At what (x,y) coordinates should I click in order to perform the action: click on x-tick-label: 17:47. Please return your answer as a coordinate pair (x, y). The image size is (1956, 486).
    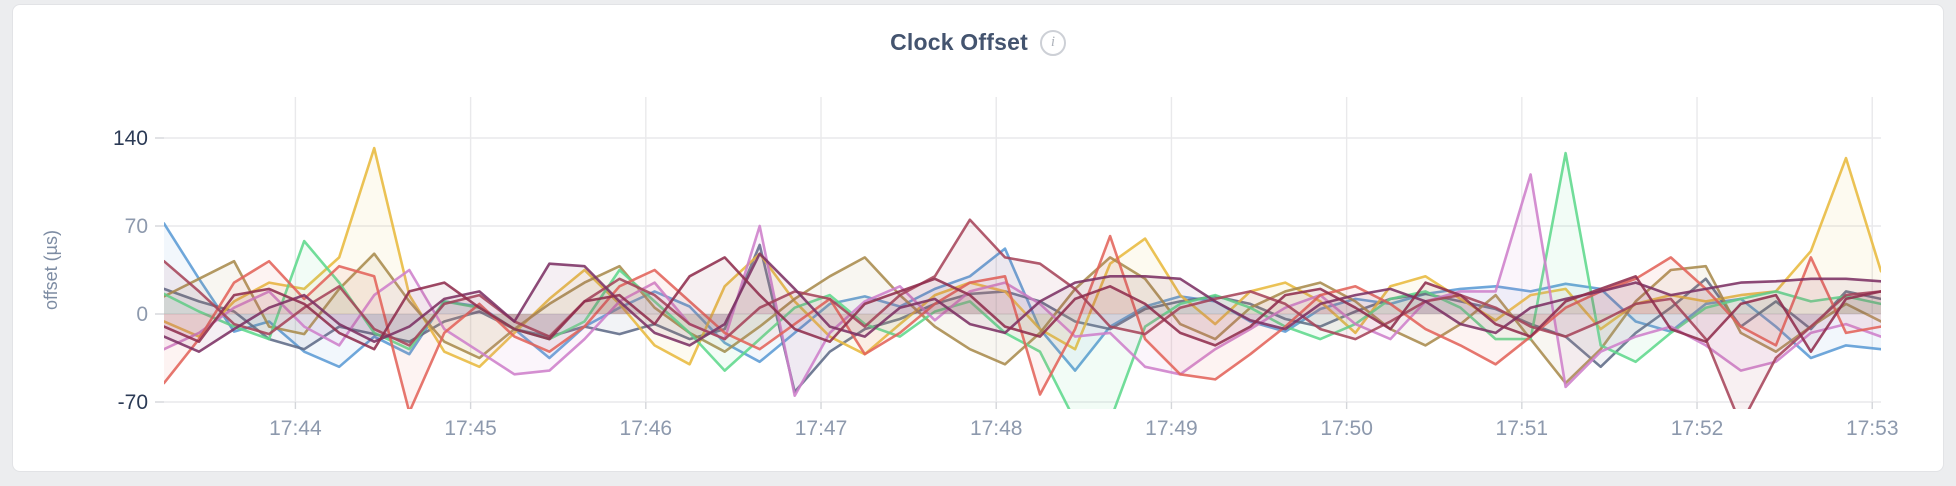
    Looking at the image, I should click on (821, 428).